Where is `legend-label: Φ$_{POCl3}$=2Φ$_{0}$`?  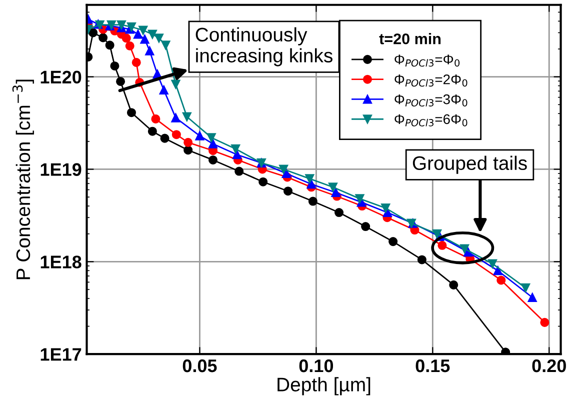
legend-label: Φ$_{POCl3}$=2Φ$_{0}$ is located at coordinates (431, 80).